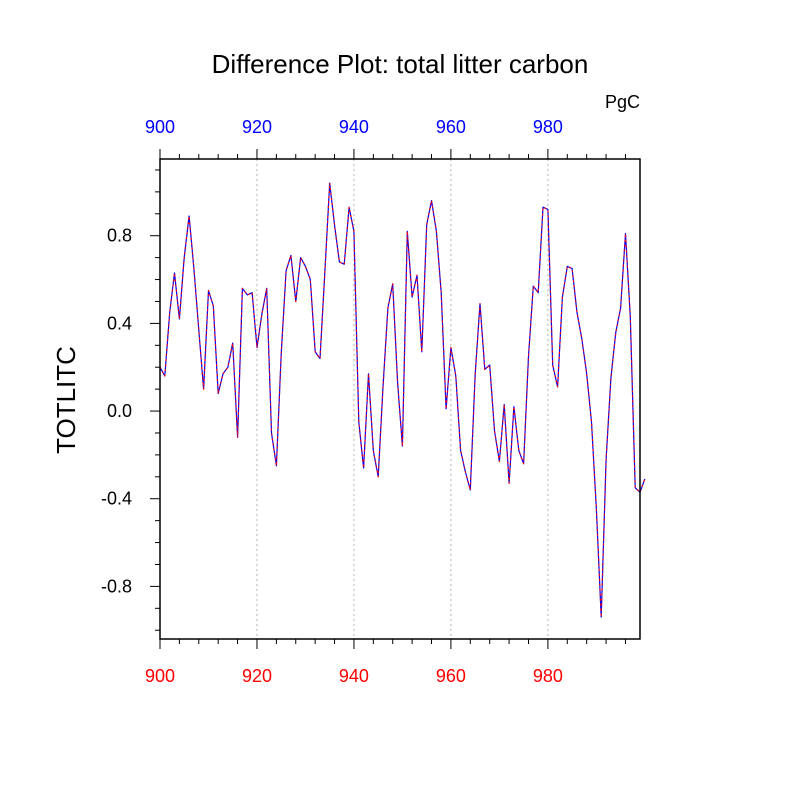  Describe the element at coordinates (257, 127) in the screenshot. I see `x-tick-label-top: 920` at that location.